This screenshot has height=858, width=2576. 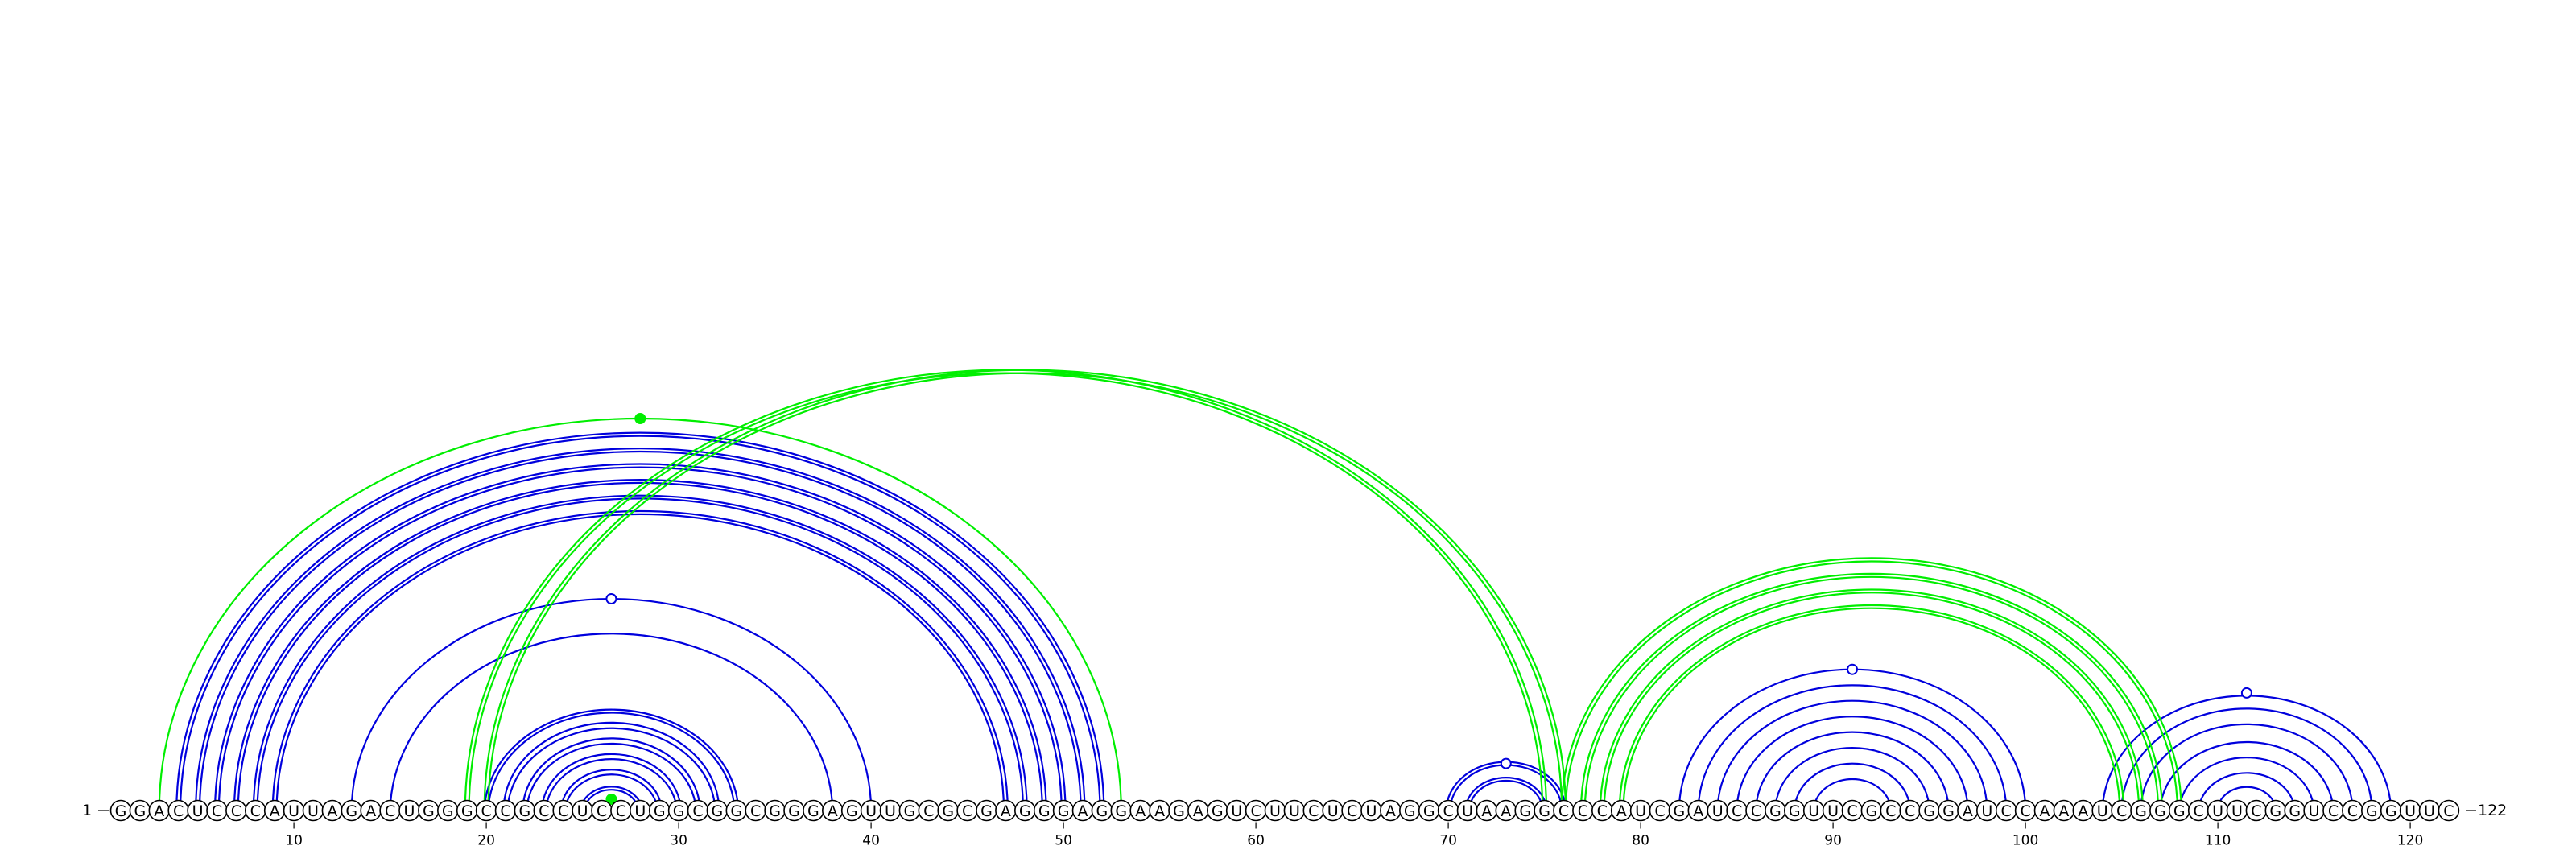 What do you see at coordinates (2006, 811) in the screenshot?
I see `nucleotide-99: C` at bounding box center [2006, 811].